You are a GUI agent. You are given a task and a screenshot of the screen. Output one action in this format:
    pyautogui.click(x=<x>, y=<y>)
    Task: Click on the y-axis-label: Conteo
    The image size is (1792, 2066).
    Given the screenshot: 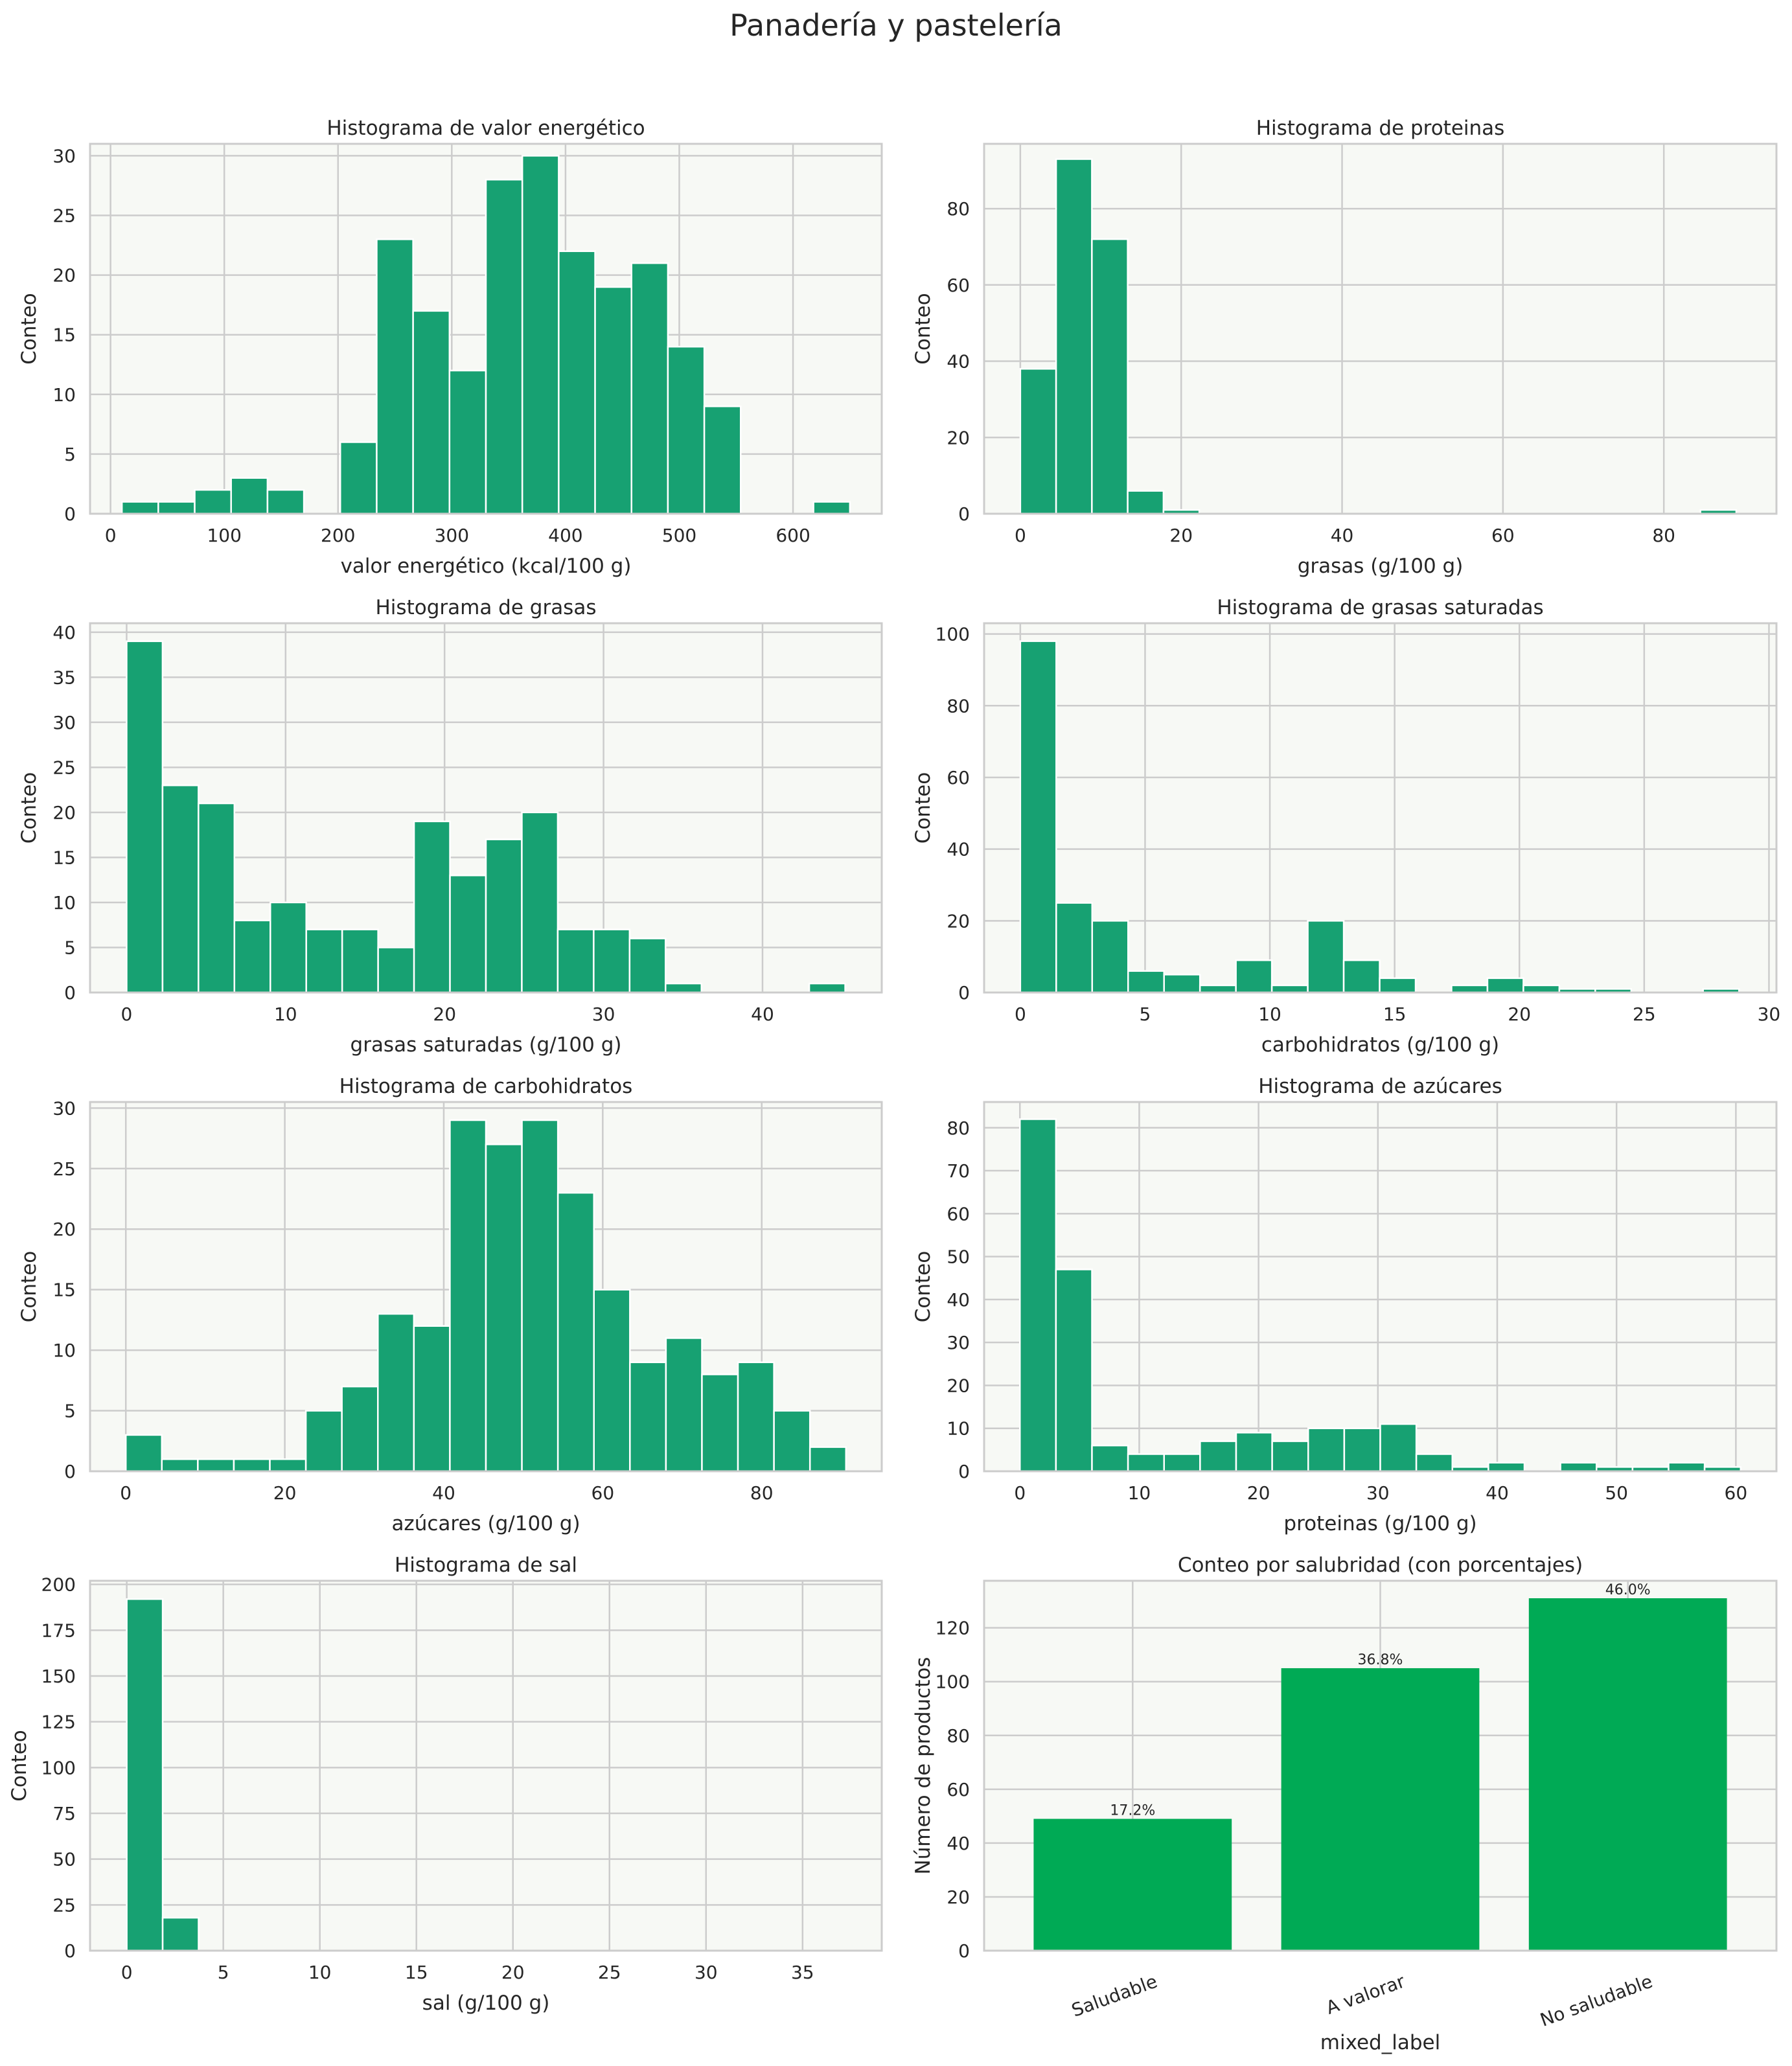 What is the action you would take?
    pyautogui.click(x=29, y=1287)
    